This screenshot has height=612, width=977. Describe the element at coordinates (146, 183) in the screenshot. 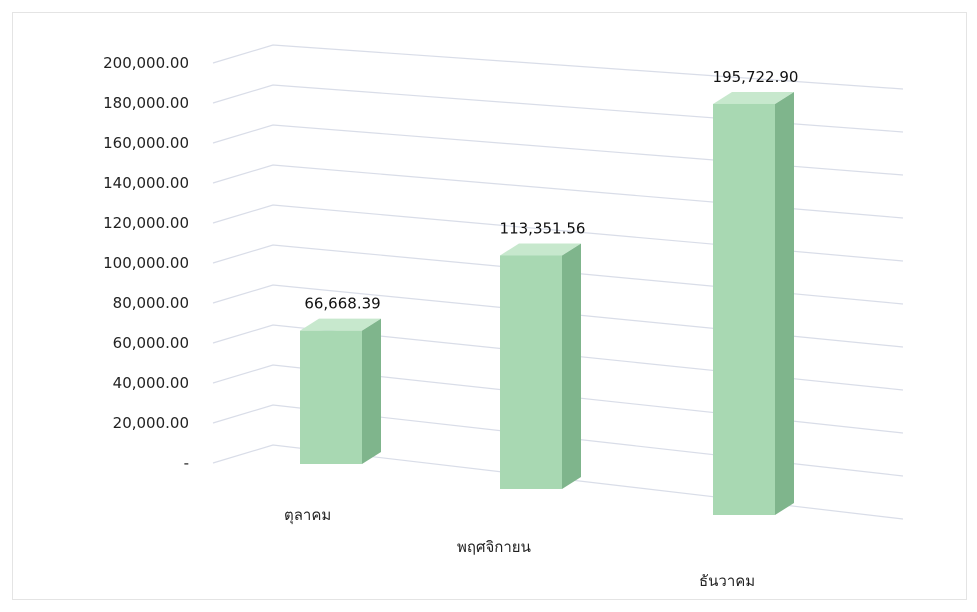

I see `y-tick-label: 140,000.00` at that location.